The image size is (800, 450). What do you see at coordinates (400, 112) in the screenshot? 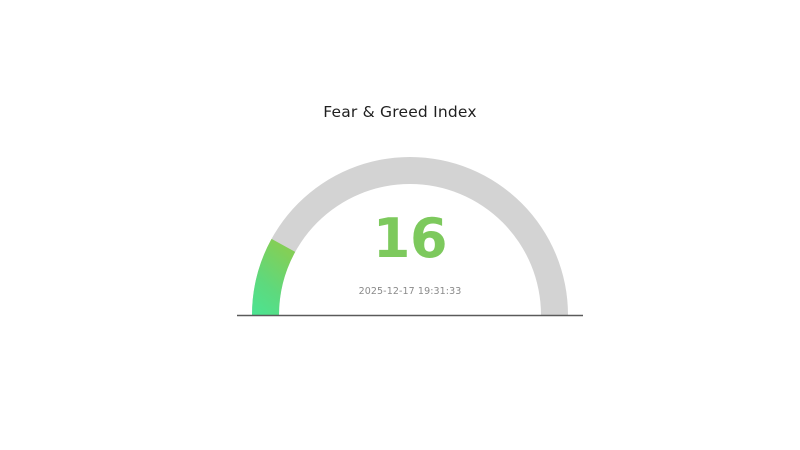
I see `page-title: Fear & Greed Index` at bounding box center [400, 112].